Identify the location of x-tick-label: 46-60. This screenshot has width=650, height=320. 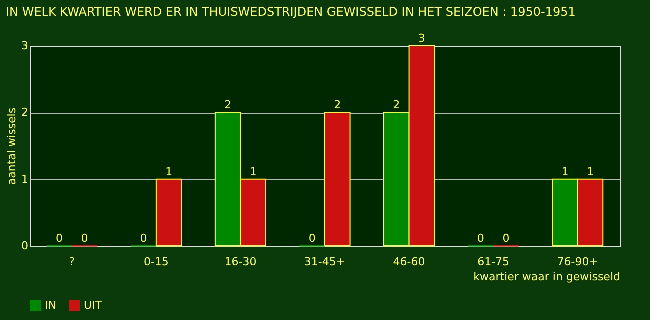
(409, 262).